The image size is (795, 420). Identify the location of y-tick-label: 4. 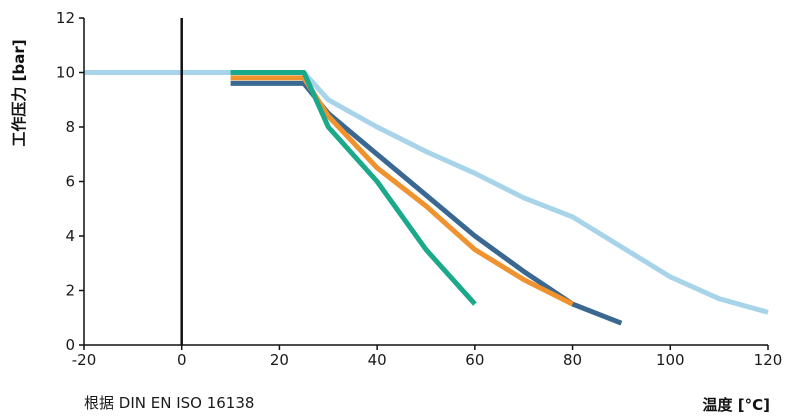
(70, 236).